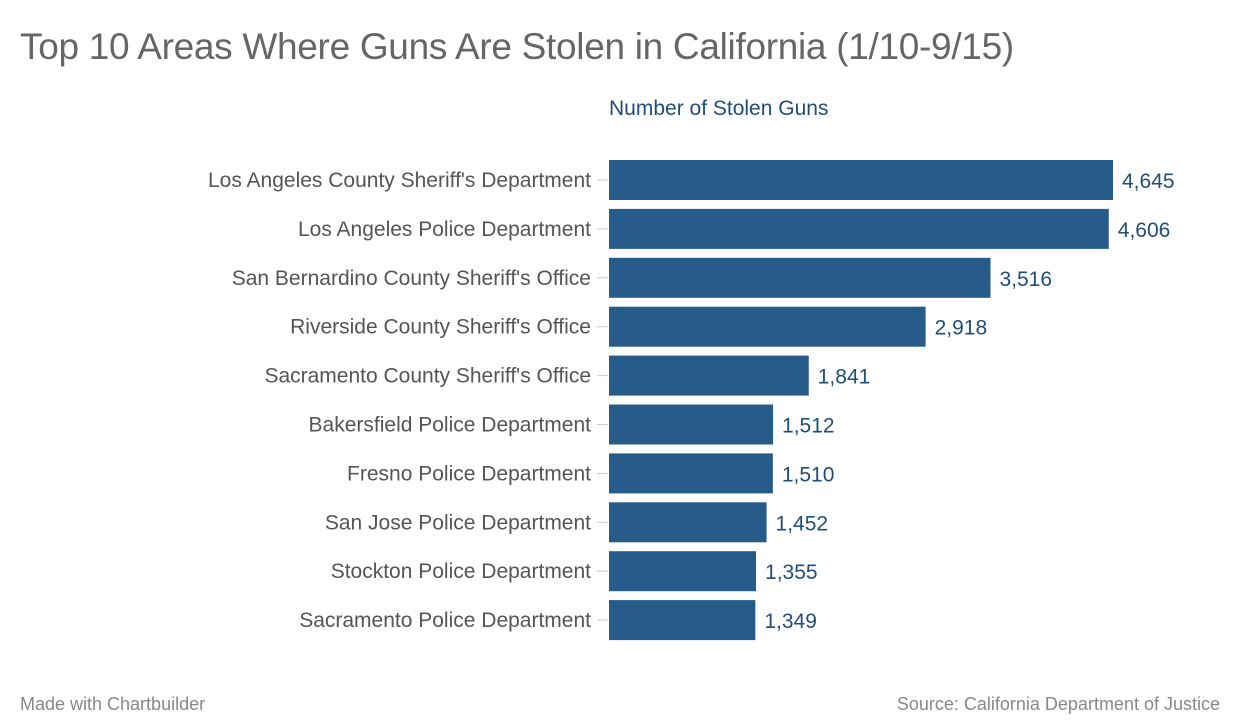  I want to click on bar-value-label: 4,606, so click(1144, 230).